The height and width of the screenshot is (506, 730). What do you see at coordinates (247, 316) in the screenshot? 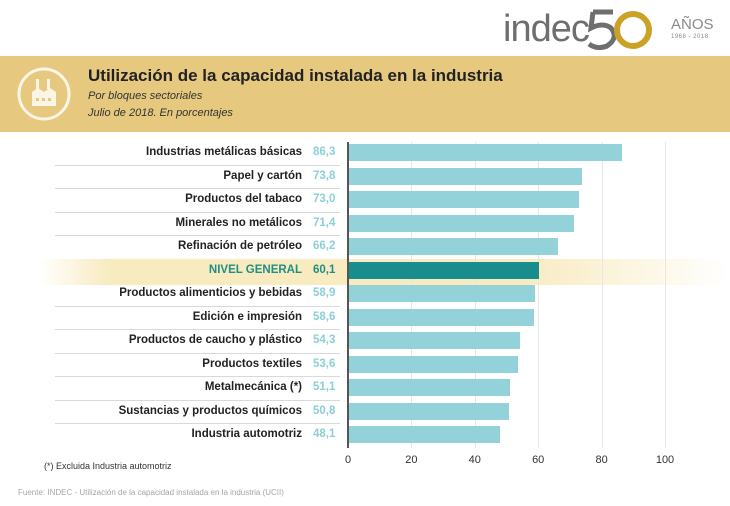
I see `category-label: Edición e impresión` at bounding box center [247, 316].